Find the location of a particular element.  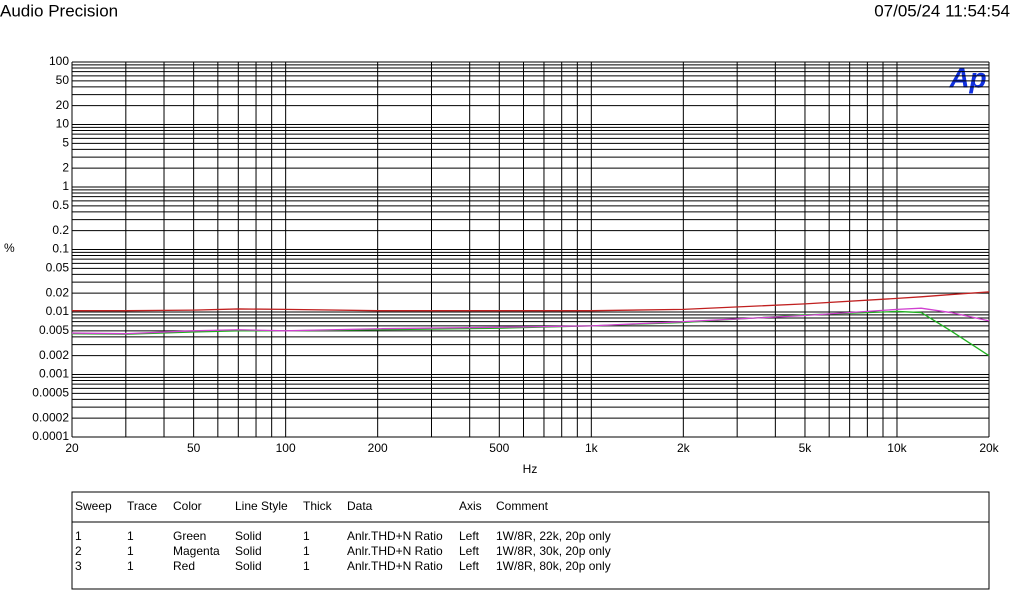

table-header: Trace is located at coordinates (142, 506).